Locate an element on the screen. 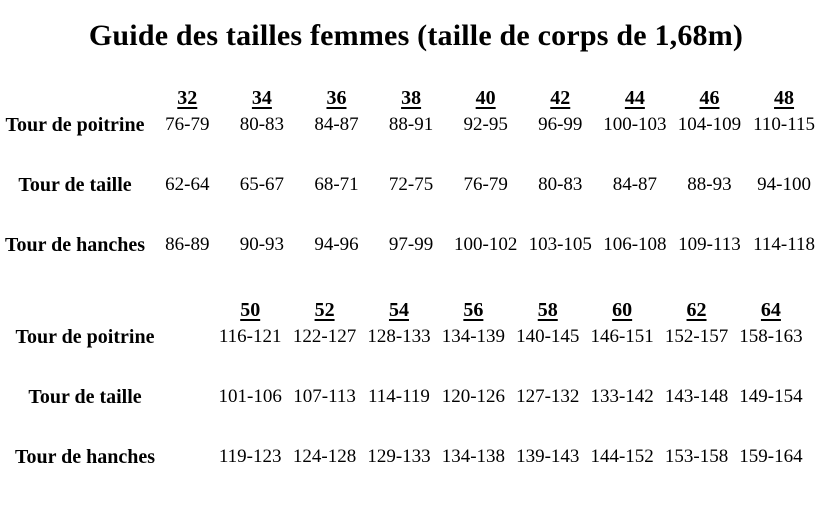  size-header-label: 54 is located at coordinates (398, 310).